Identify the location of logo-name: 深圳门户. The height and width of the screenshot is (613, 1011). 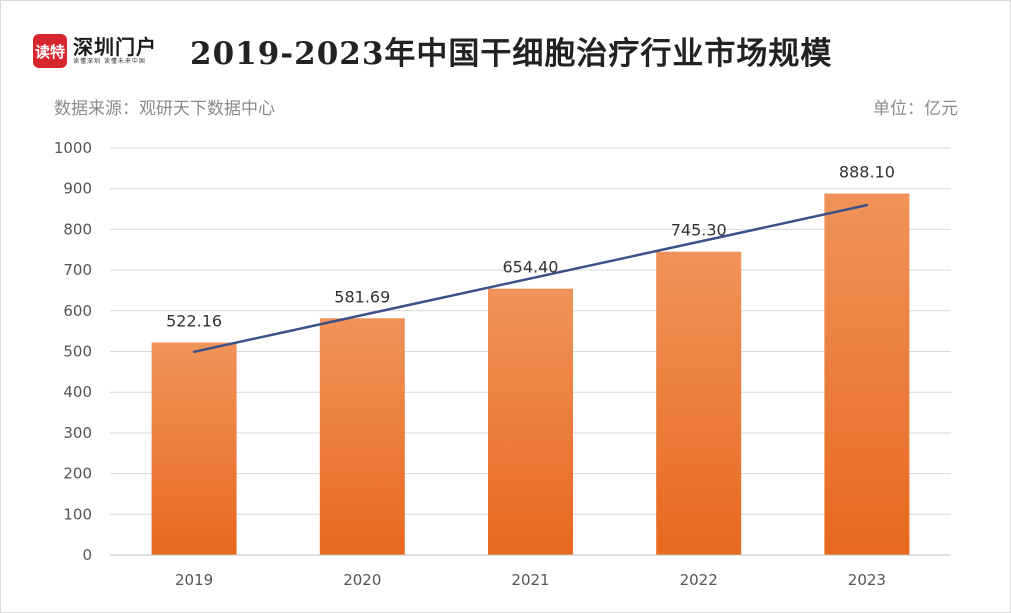
(115, 47).